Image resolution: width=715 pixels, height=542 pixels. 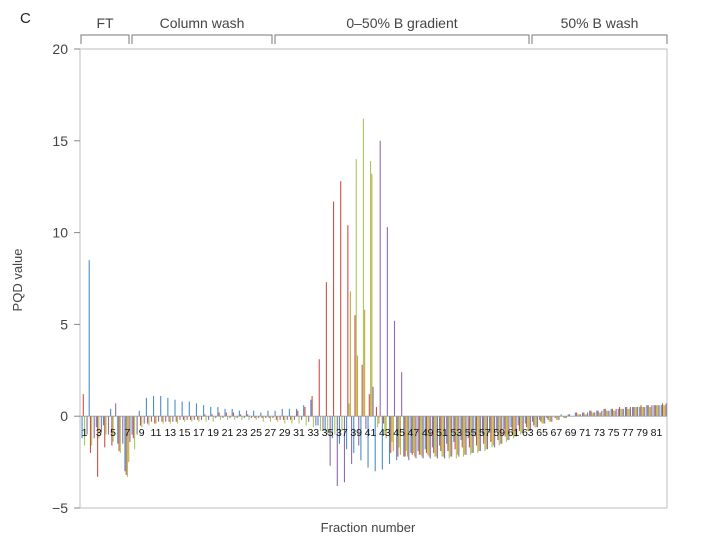 I want to click on bar-f26-s3, so click(x=263, y=419).